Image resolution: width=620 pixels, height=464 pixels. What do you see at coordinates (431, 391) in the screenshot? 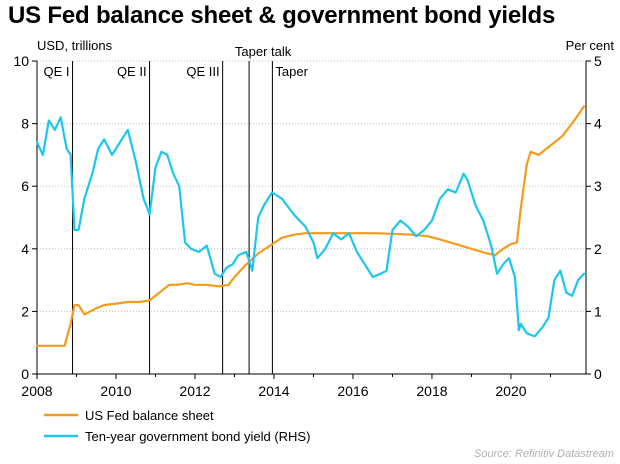
I see `x-tick-label: 2018` at bounding box center [431, 391].